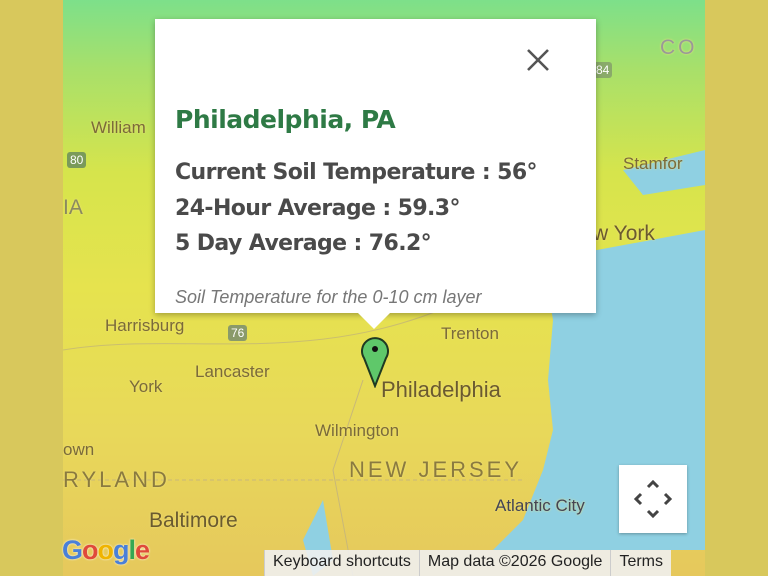 The height and width of the screenshot is (576, 768). What do you see at coordinates (318, 208) in the screenshot?
I see `24-hour-average: 24-Hour Average : 59.3°` at bounding box center [318, 208].